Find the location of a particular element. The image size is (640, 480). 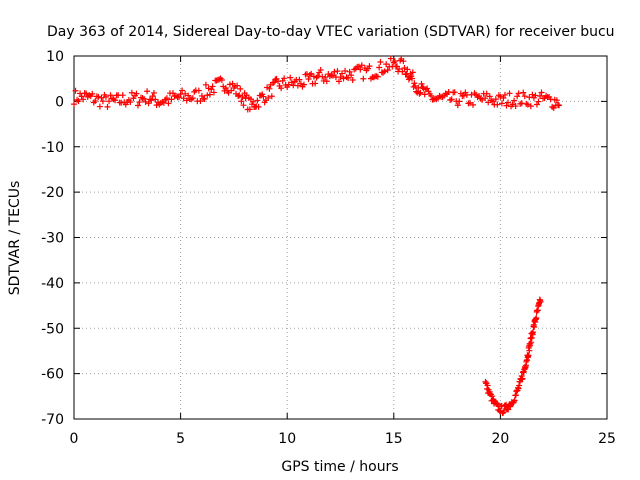

y-axis-label: SDTVAR / TECUs is located at coordinates (15, 238).